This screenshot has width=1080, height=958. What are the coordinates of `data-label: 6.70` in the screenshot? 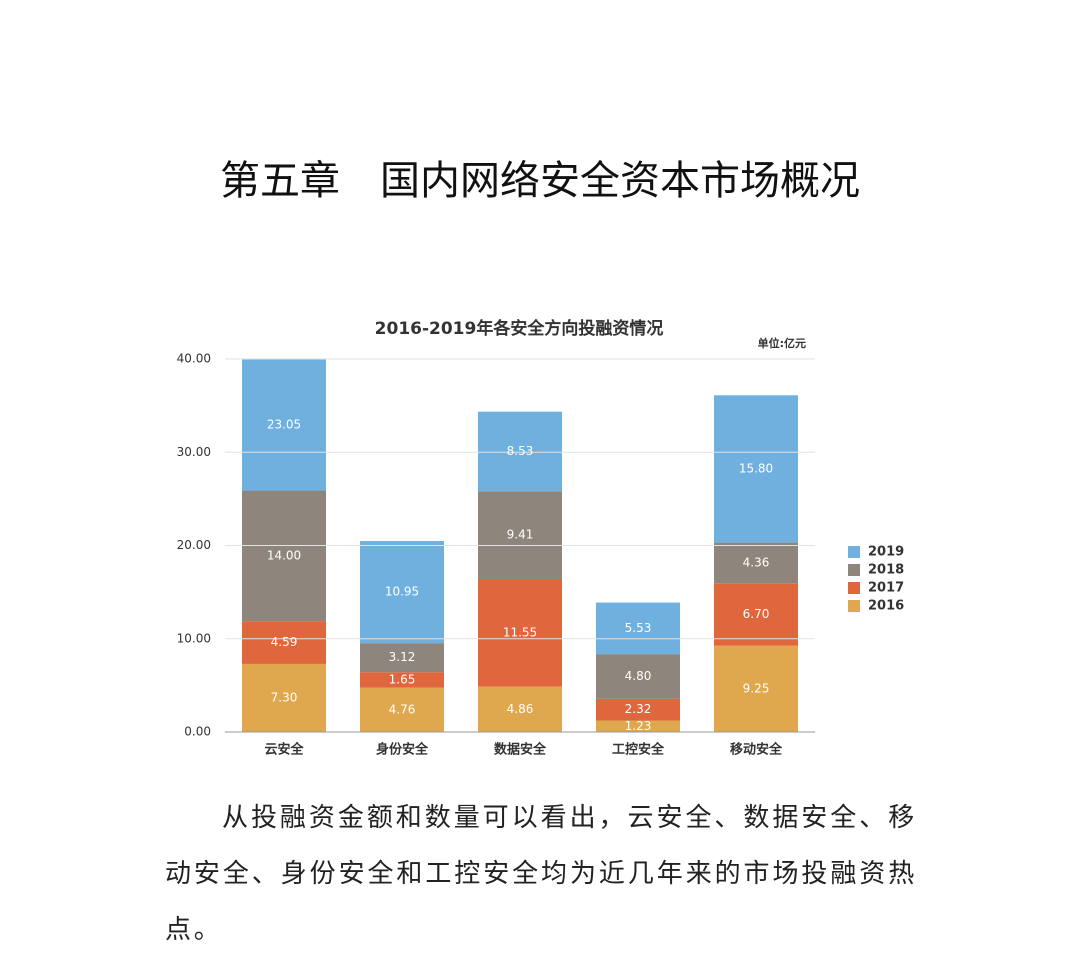 It's located at (756, 614).